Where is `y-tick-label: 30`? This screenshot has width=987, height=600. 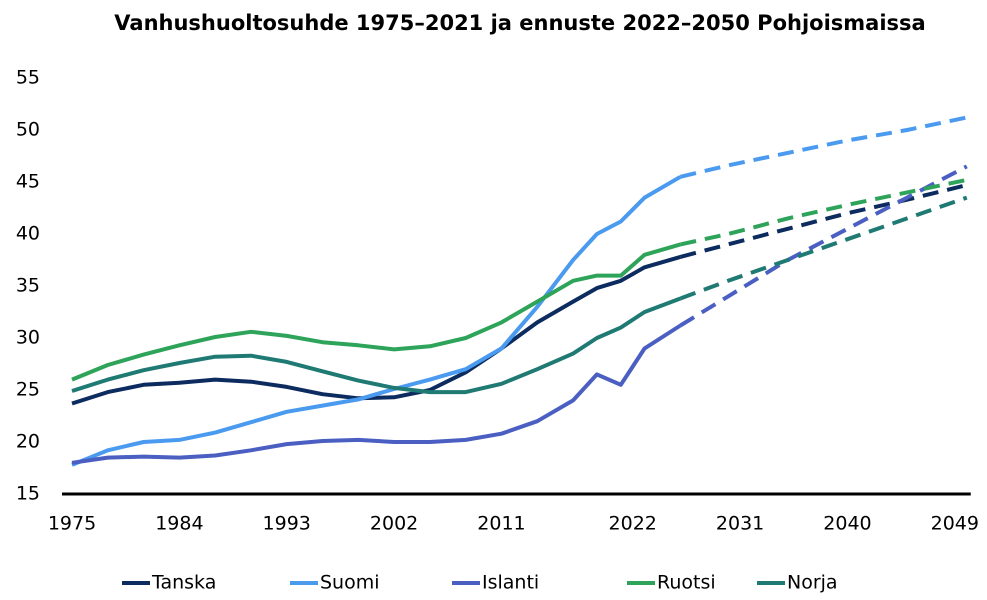
y-tick-label: 30 is located at coordinates (28, 338).